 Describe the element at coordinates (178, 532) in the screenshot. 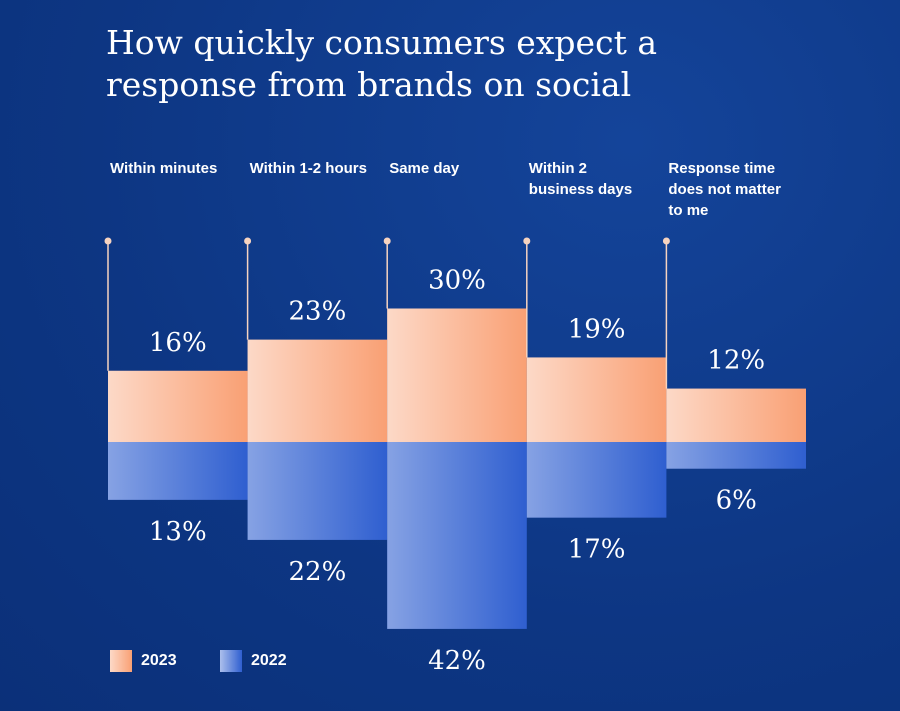

I see `value-label: 13%` at that location.